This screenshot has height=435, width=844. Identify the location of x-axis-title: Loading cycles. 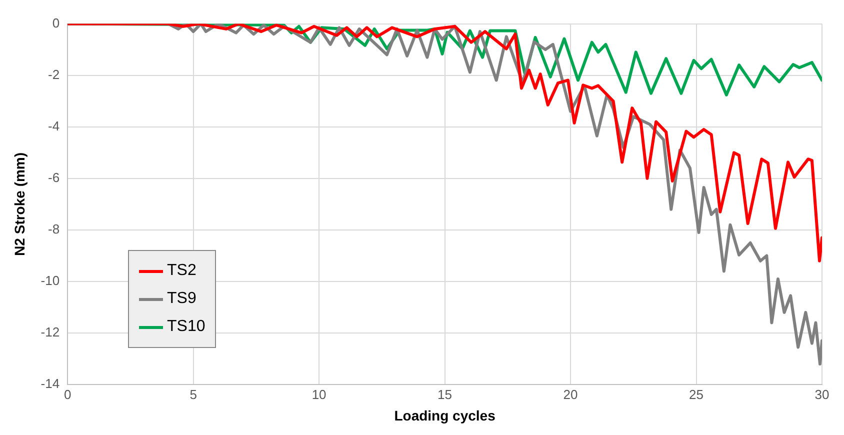
(445, 415).